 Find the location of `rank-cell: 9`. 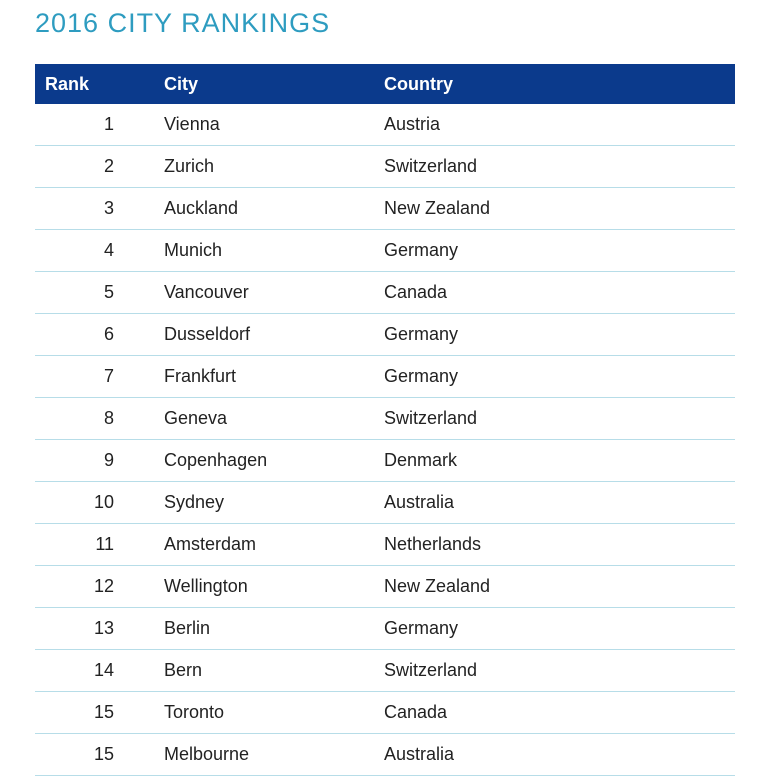

rank-cell: 9 is located at coordinates (87, 460).